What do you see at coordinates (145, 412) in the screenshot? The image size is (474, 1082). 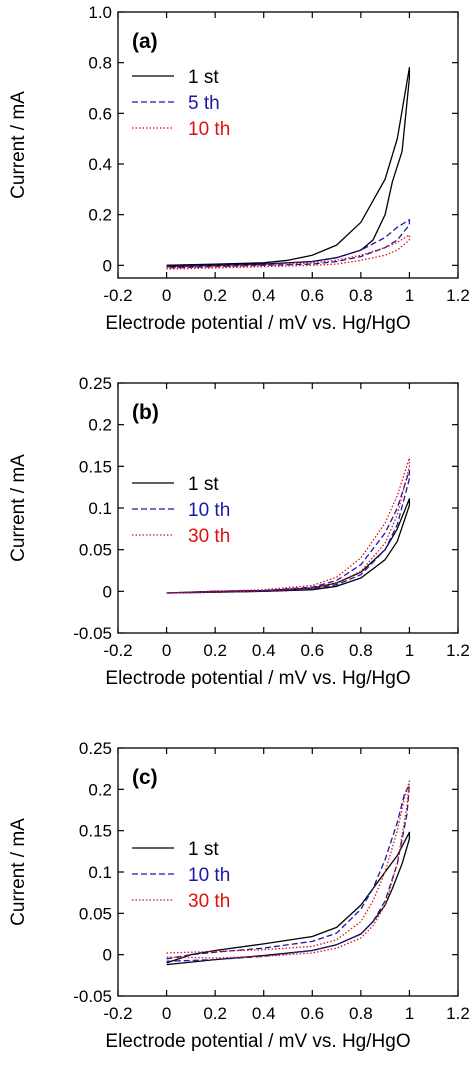 I see `panel-label: (b)` at bounding box center [145, 412].